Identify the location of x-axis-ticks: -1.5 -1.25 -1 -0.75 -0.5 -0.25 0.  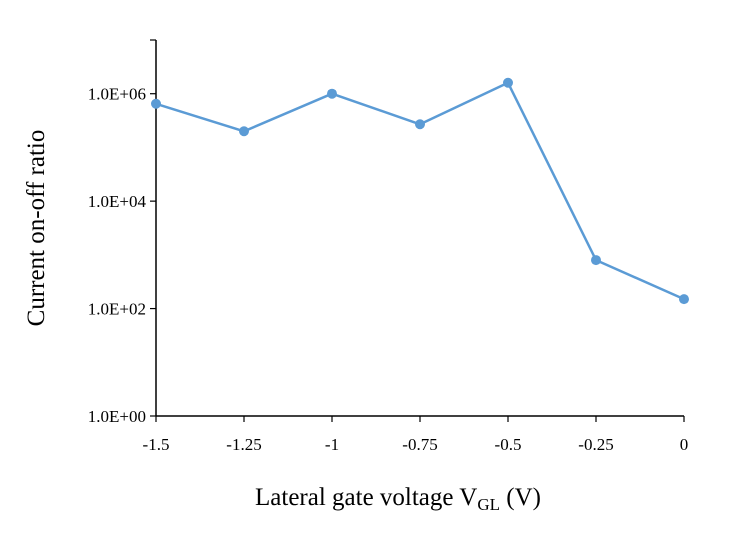
(416, 435).